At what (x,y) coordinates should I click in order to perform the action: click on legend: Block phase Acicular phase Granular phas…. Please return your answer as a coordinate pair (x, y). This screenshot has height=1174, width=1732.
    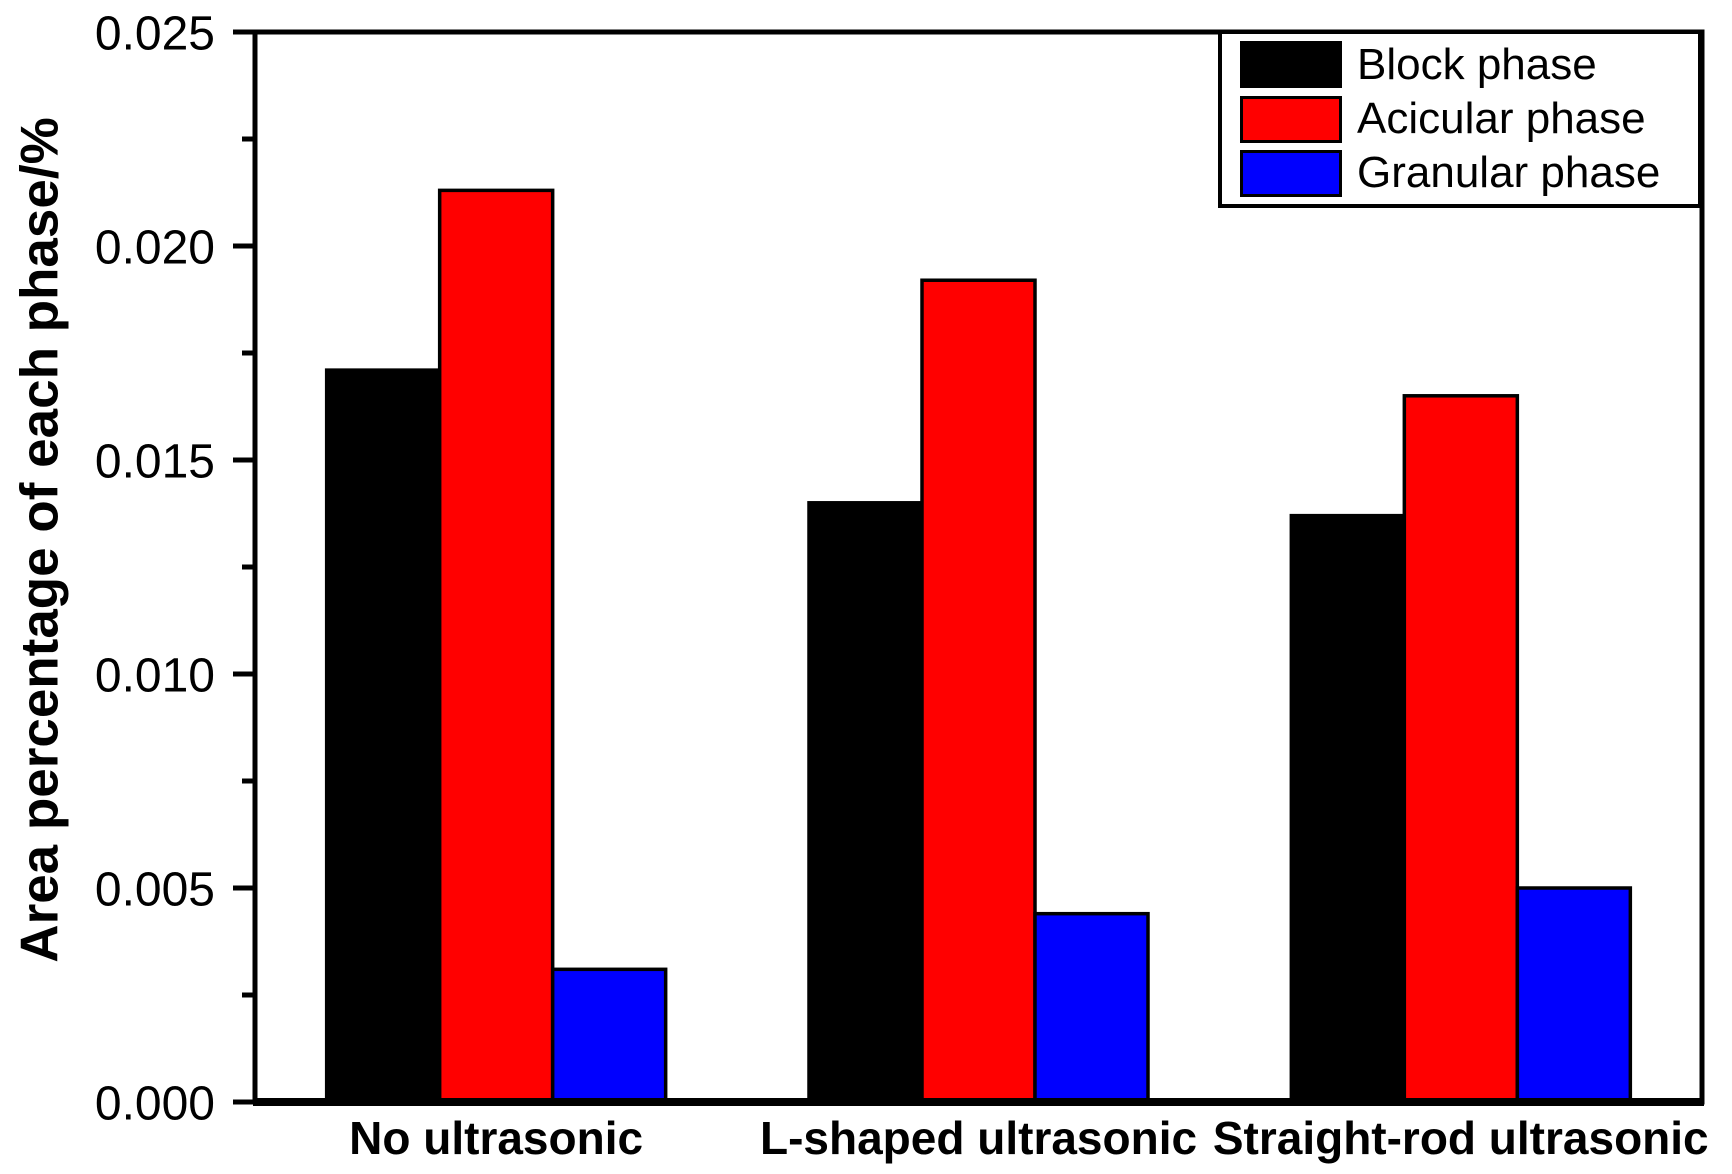
    Looking at the image, I should click on (1460, 119).